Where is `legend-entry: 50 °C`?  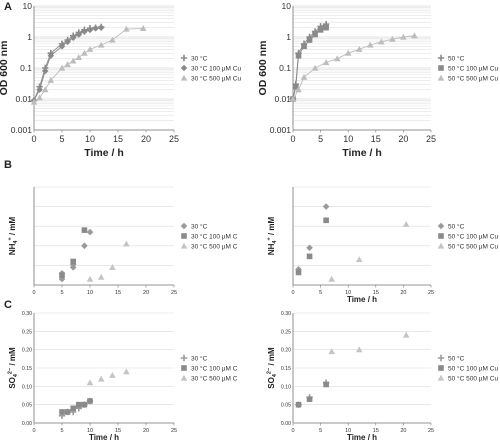
legend-entry: 50 °C is located at coordinates (456, 359).